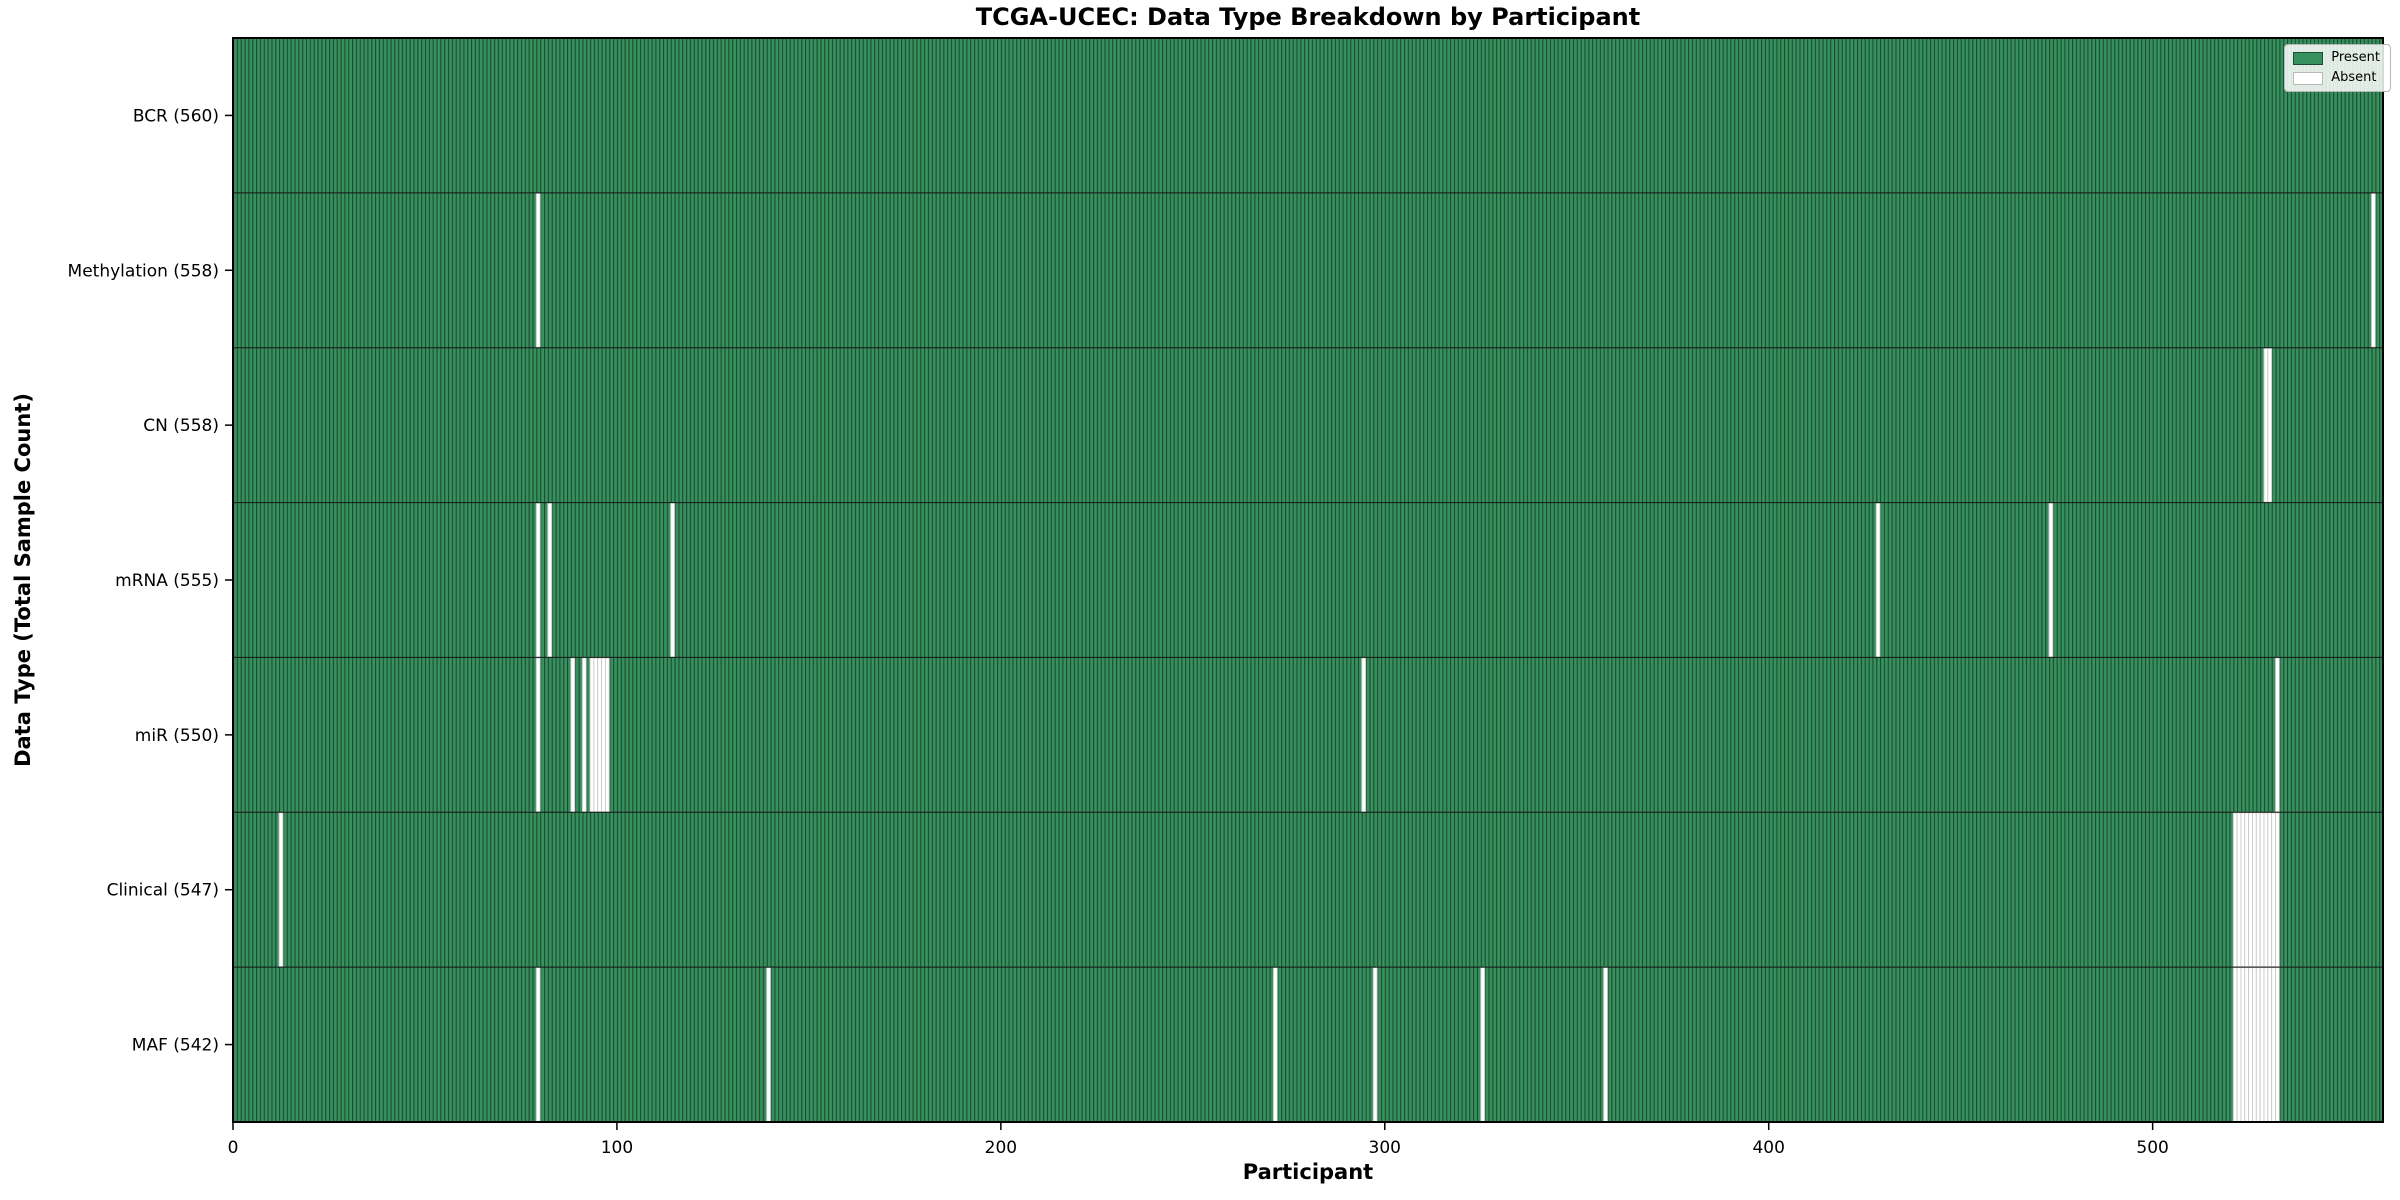  Describe the element at coordinates (2355, 57) in the screenshot. I see `legend-present-label: Present` at that location.